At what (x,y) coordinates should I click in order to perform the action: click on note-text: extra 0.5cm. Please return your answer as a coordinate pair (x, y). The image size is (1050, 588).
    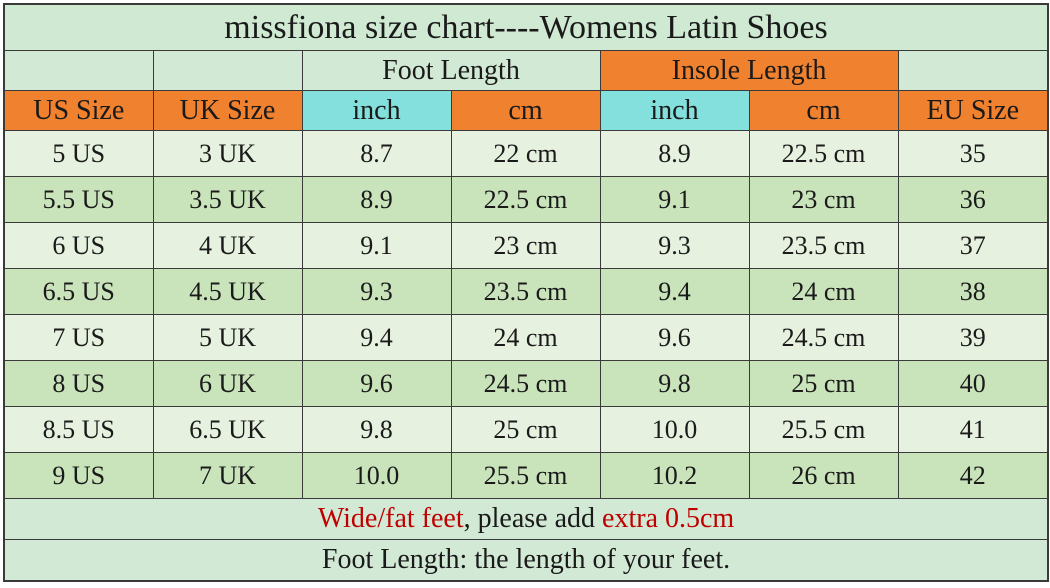
    Looking at the image, I should click on (668, 518).